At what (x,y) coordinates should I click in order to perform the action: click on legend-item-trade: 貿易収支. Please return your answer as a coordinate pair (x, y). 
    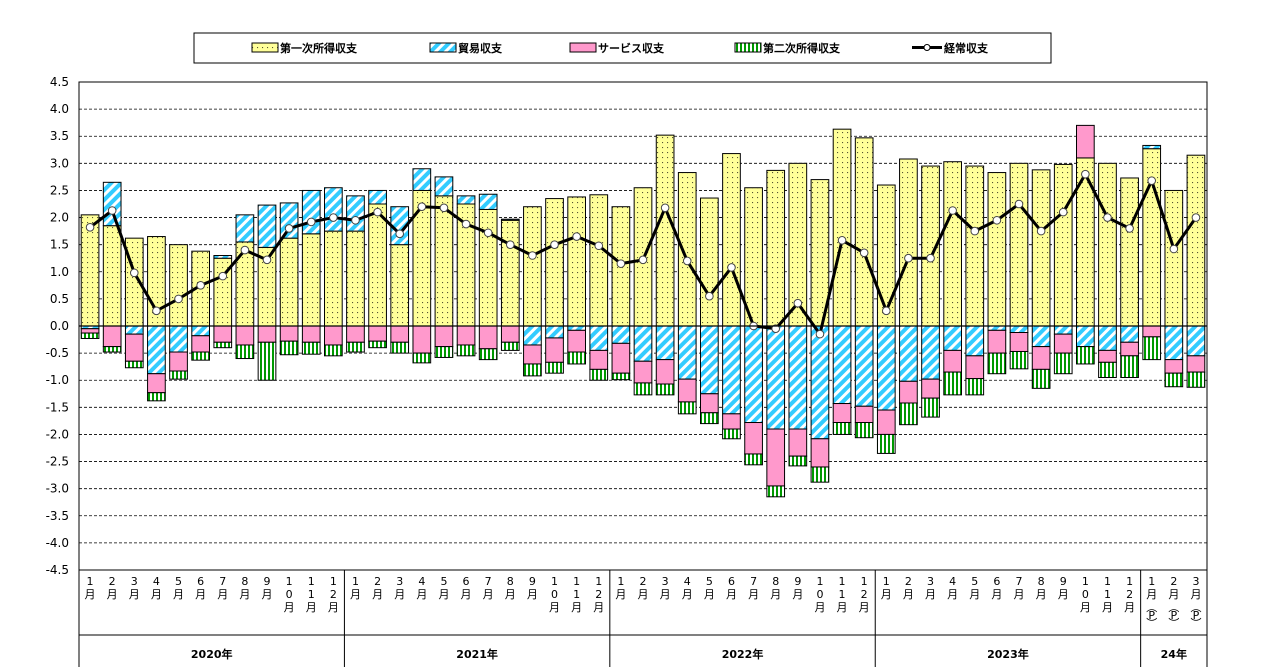
    Looking at the image, I should click on (466, 48).